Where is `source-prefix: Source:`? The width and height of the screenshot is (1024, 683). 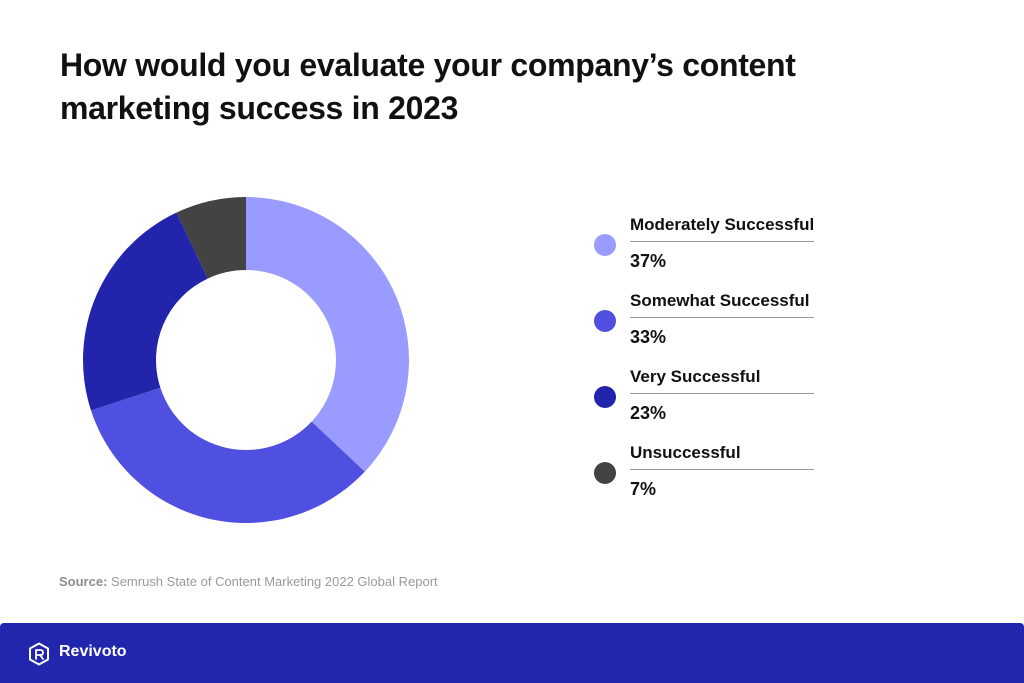 source-prefix: Source: is located at coordinates (83, 581).